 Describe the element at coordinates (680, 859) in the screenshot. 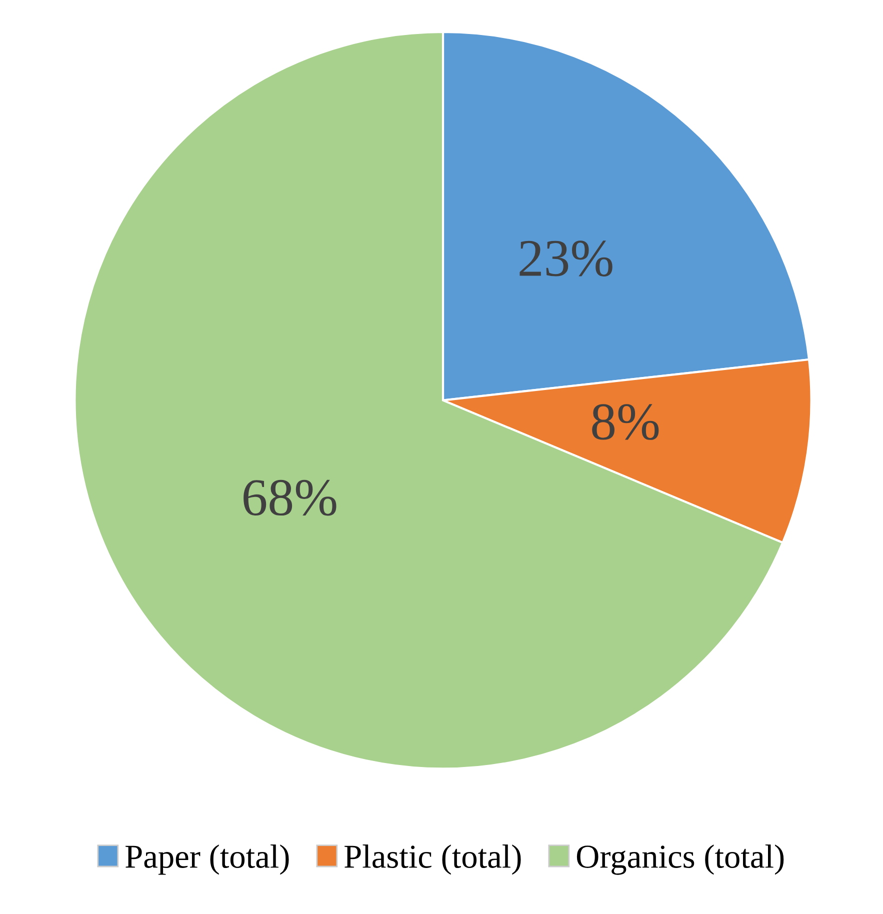

I see `legend-label: Organics (total)` at that location.